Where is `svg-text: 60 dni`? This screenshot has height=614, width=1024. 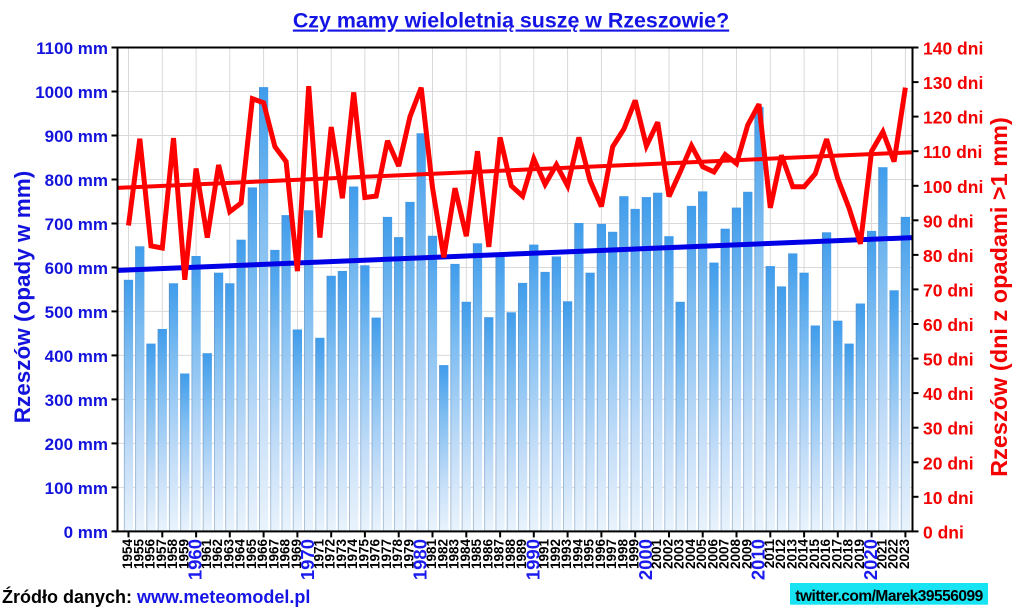 svg-text: 60 dni is located at coordinates (948, 325).